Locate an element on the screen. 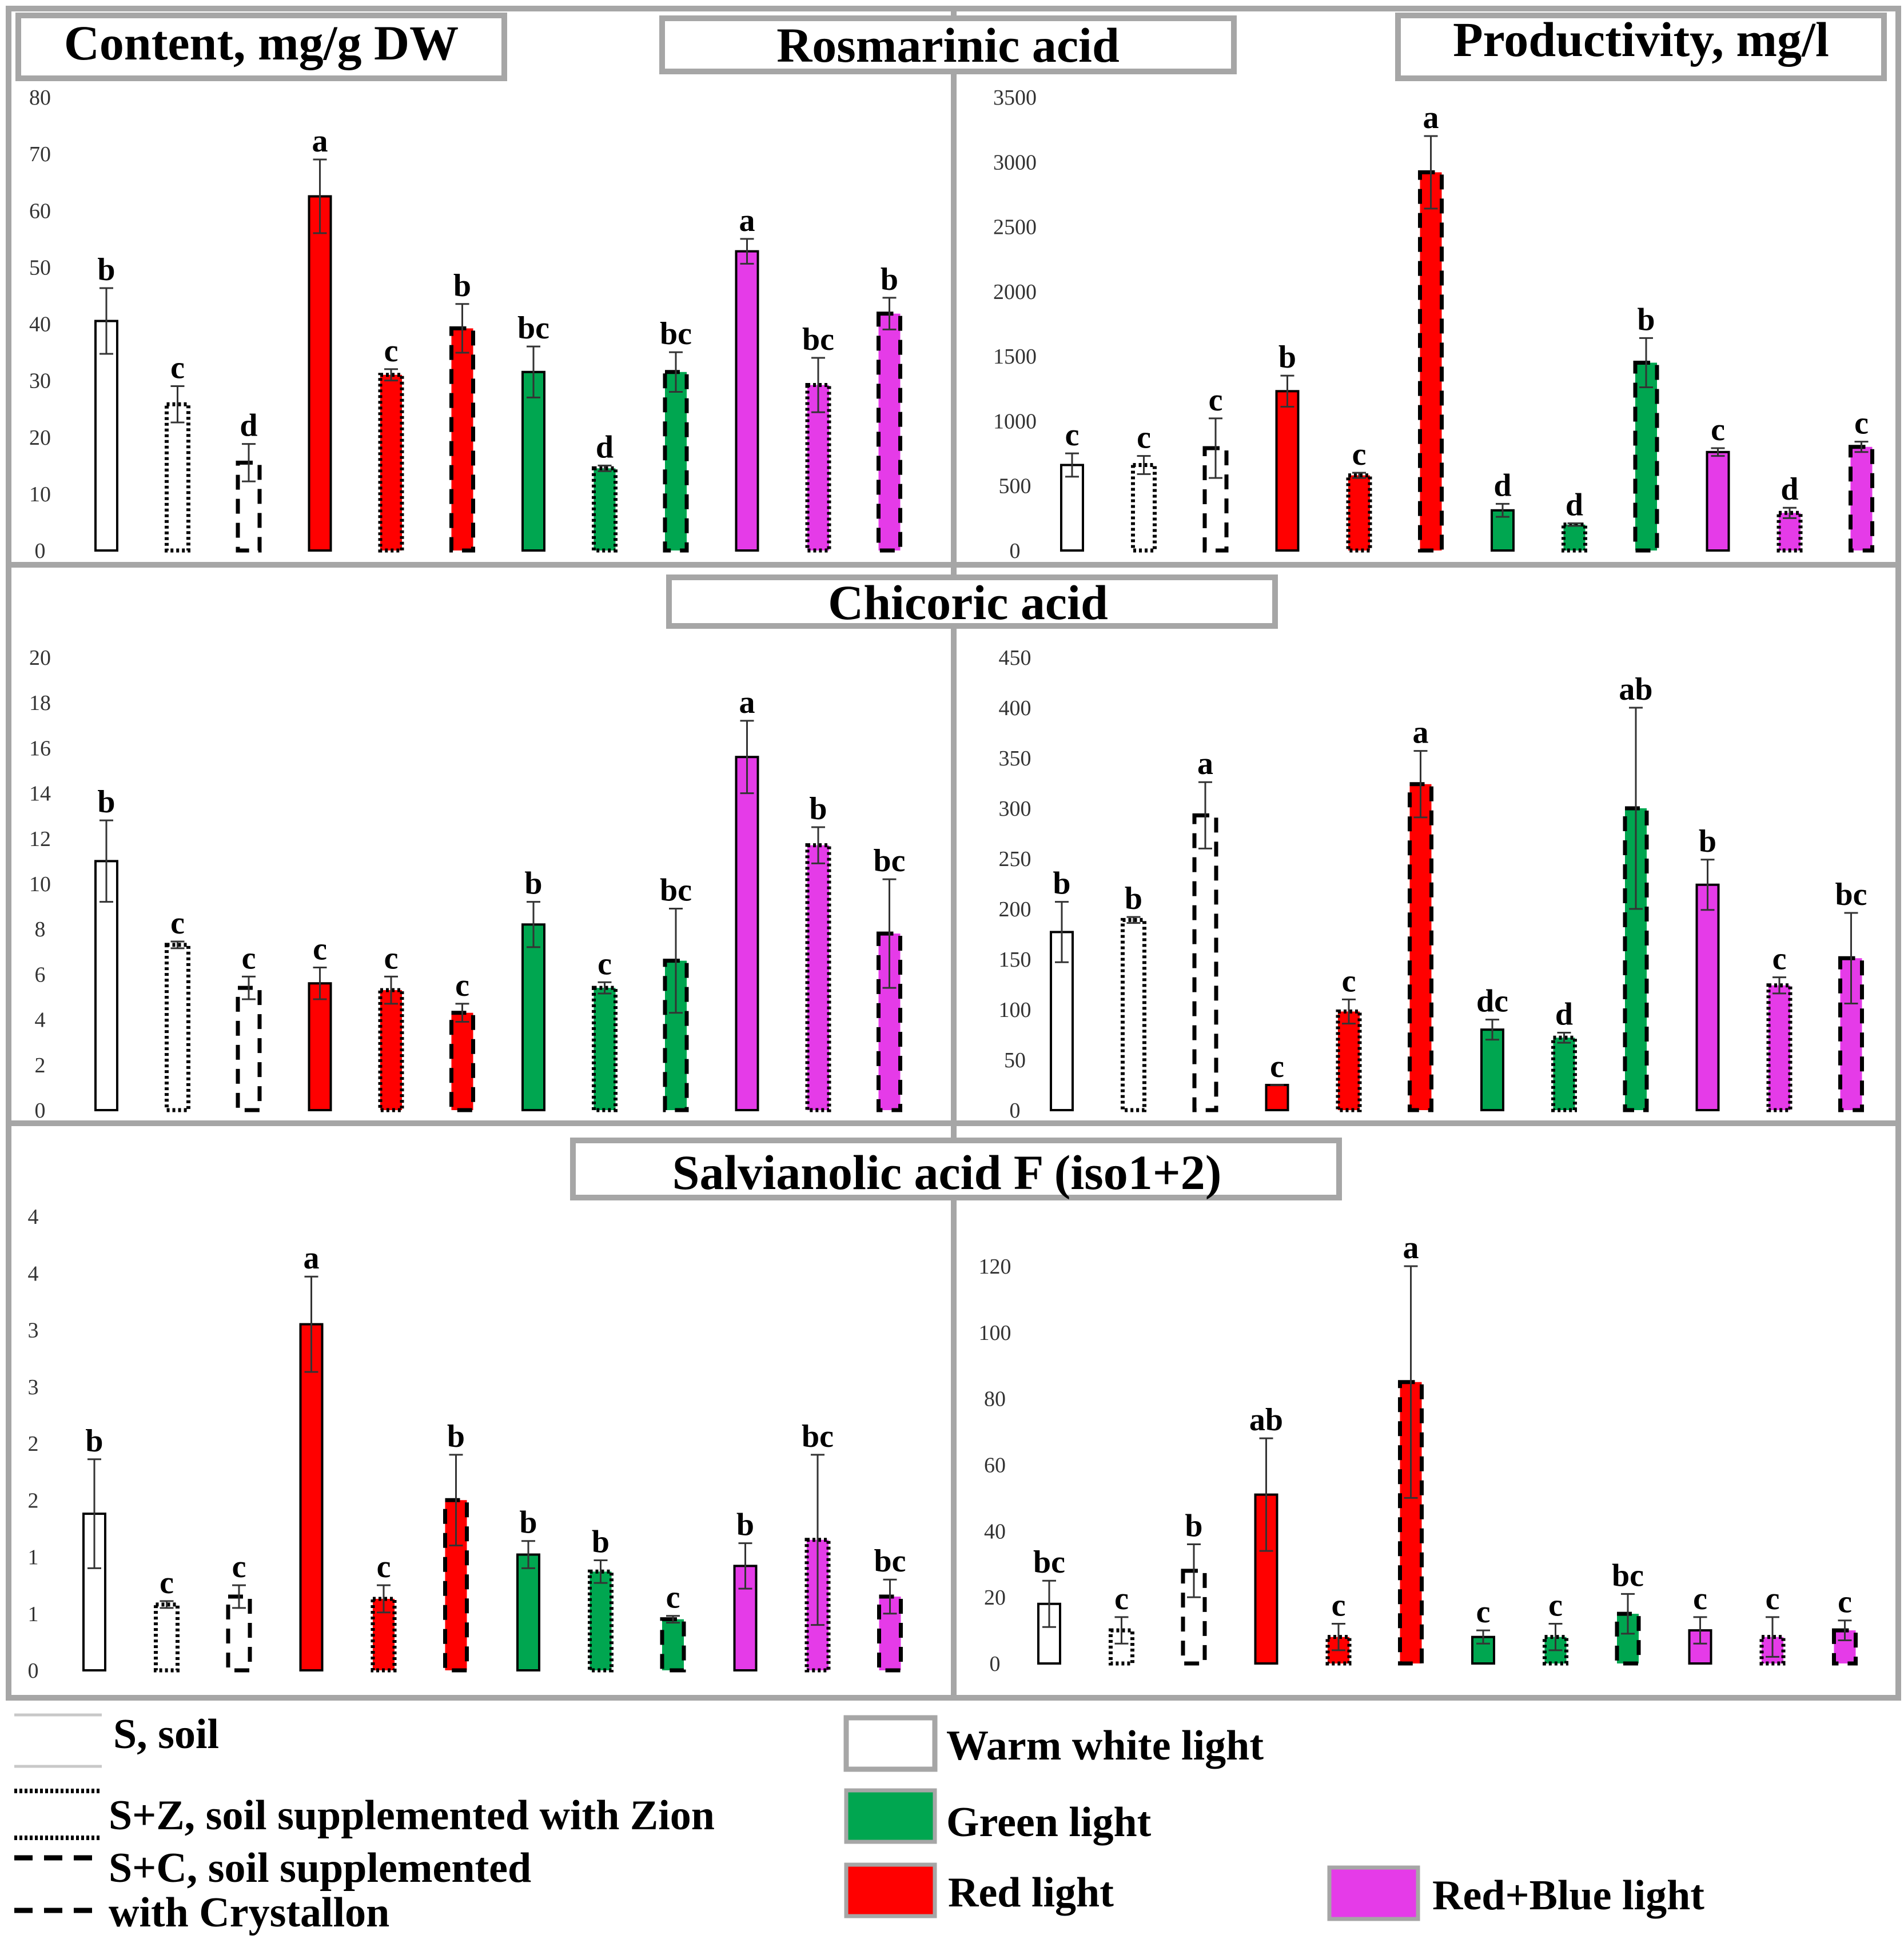 The width and height of the screenshot is (1904, 1947). y-tick-label: 50 is located at coordinates (40, 268).